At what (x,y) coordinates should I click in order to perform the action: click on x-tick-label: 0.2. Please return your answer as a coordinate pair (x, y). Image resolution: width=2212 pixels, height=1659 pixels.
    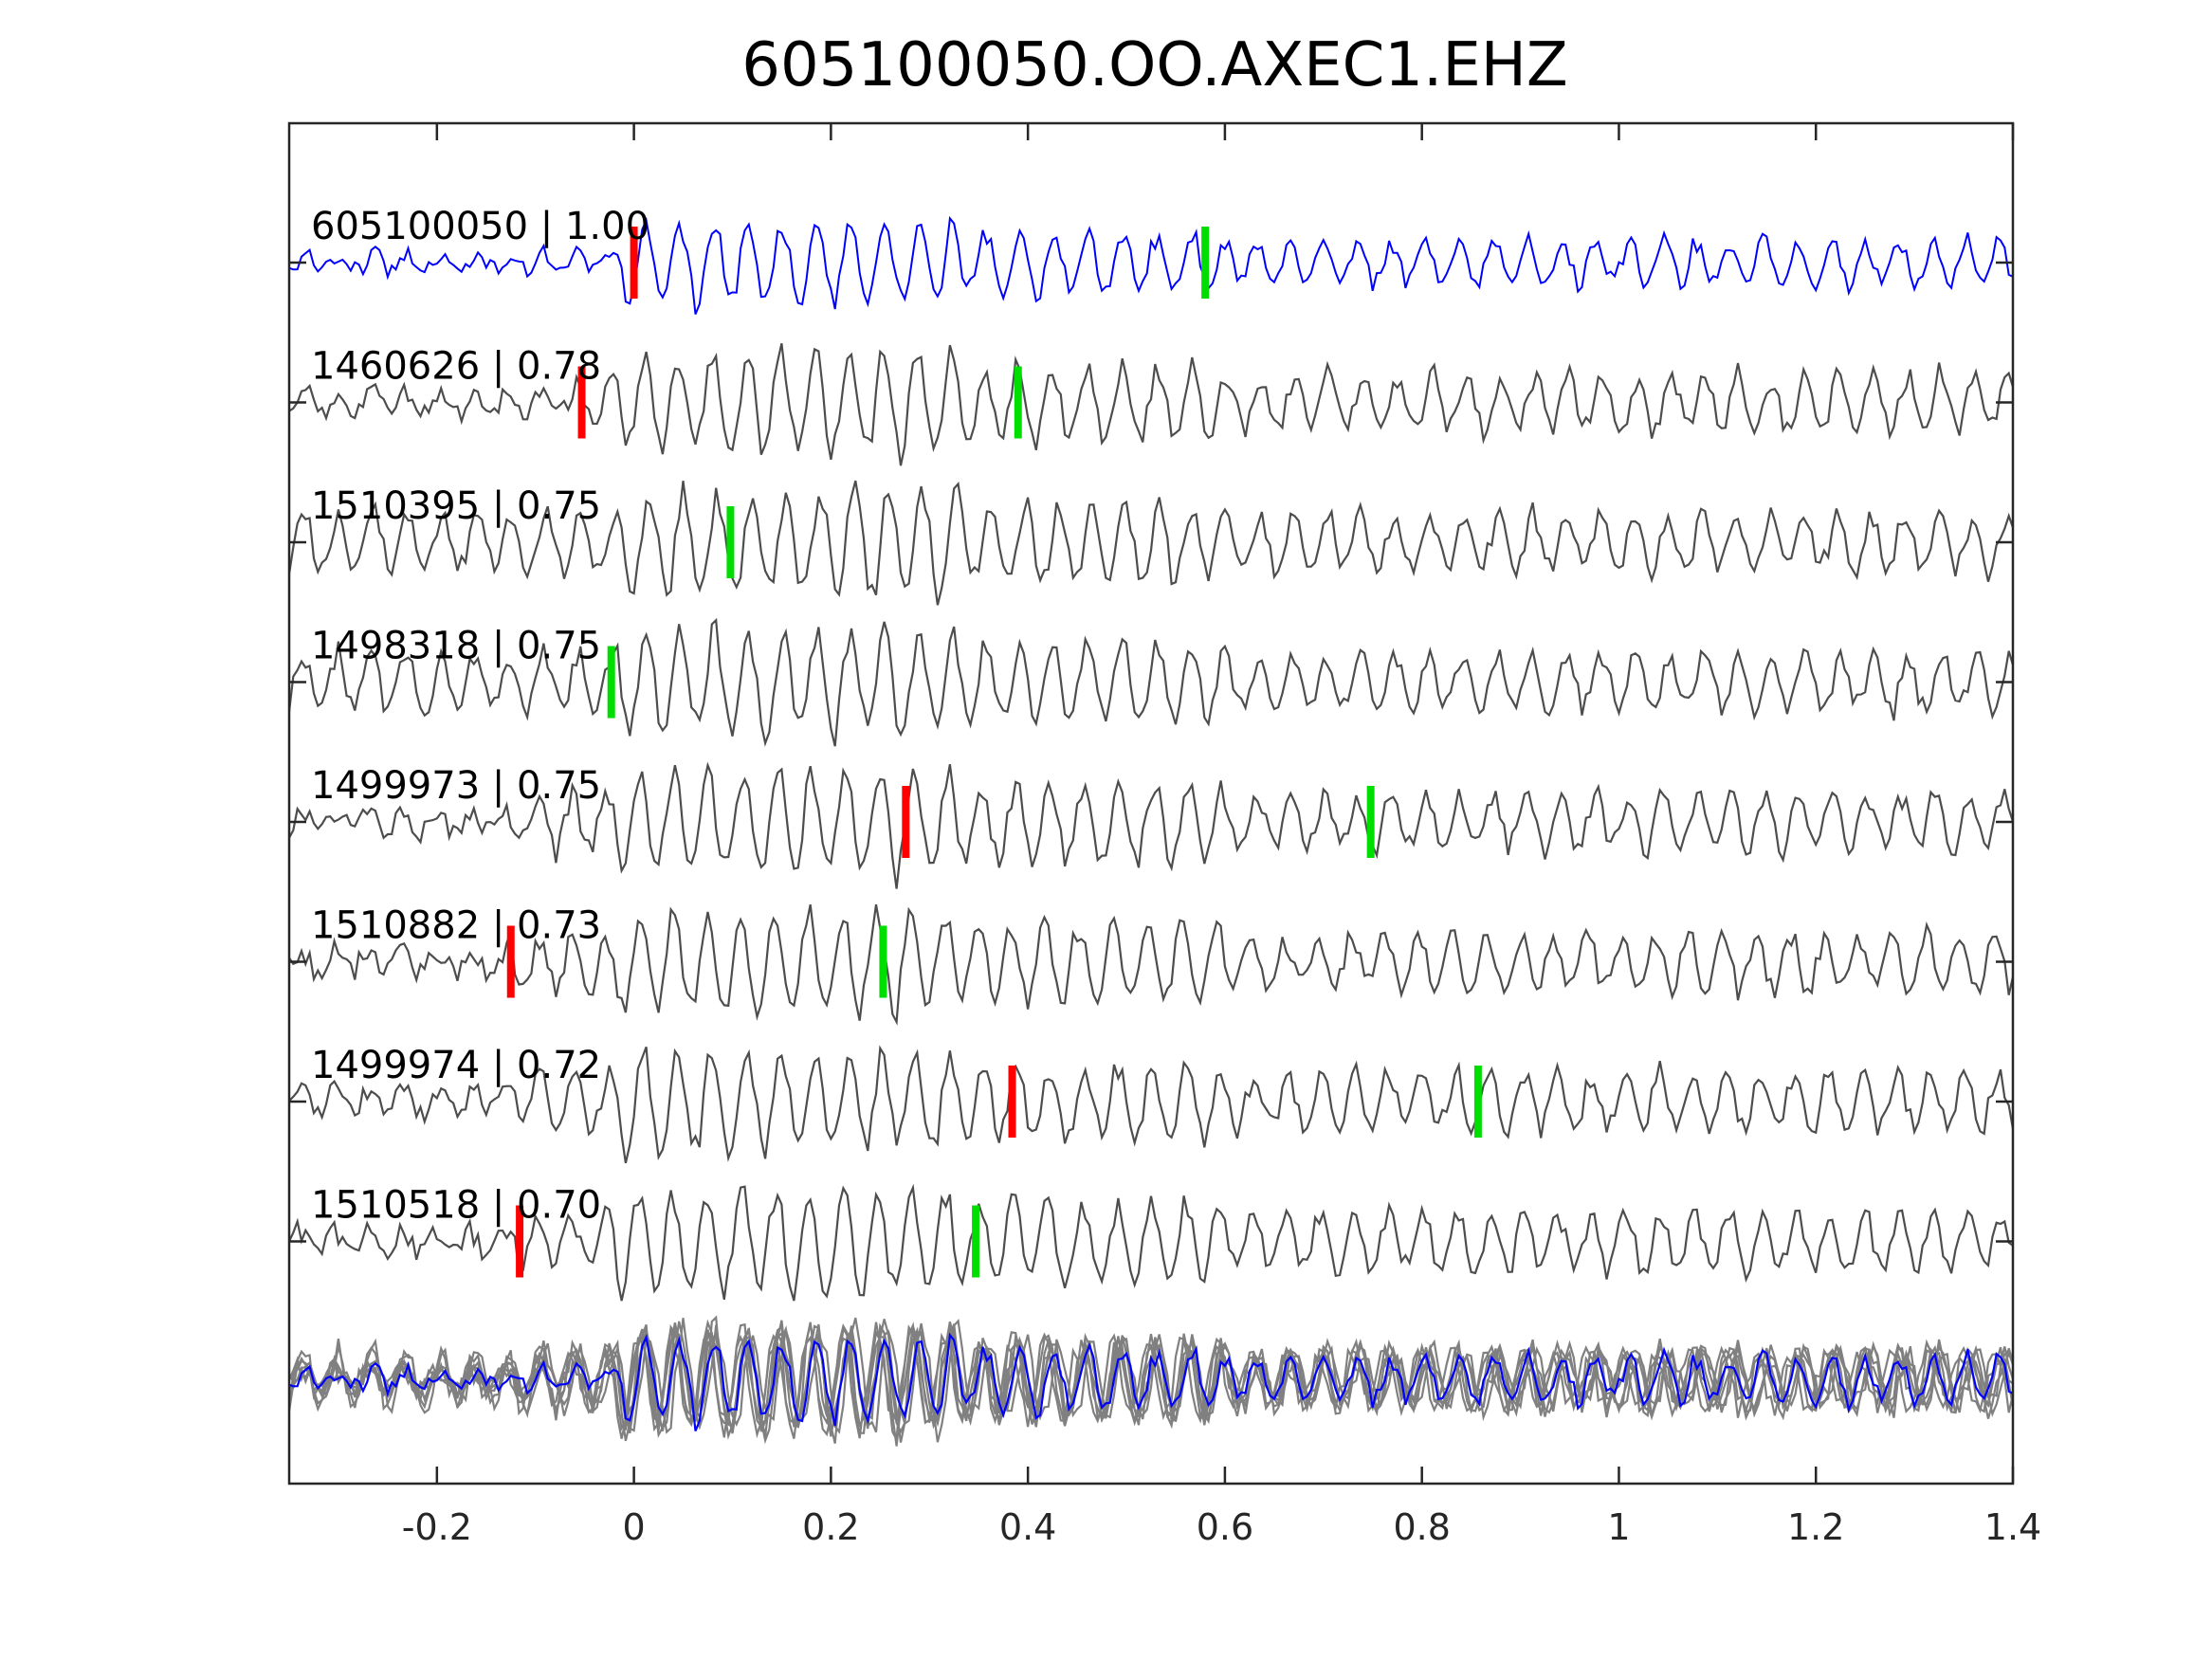
    Looking at the image, I should click on (830, 1527).